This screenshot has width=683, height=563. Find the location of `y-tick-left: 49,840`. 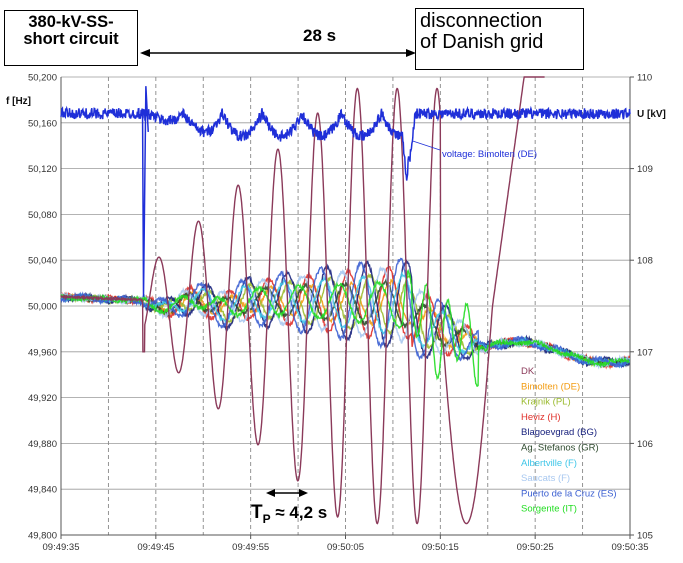

y-tick-left: 49,840 is located at coordinates (42, 490).